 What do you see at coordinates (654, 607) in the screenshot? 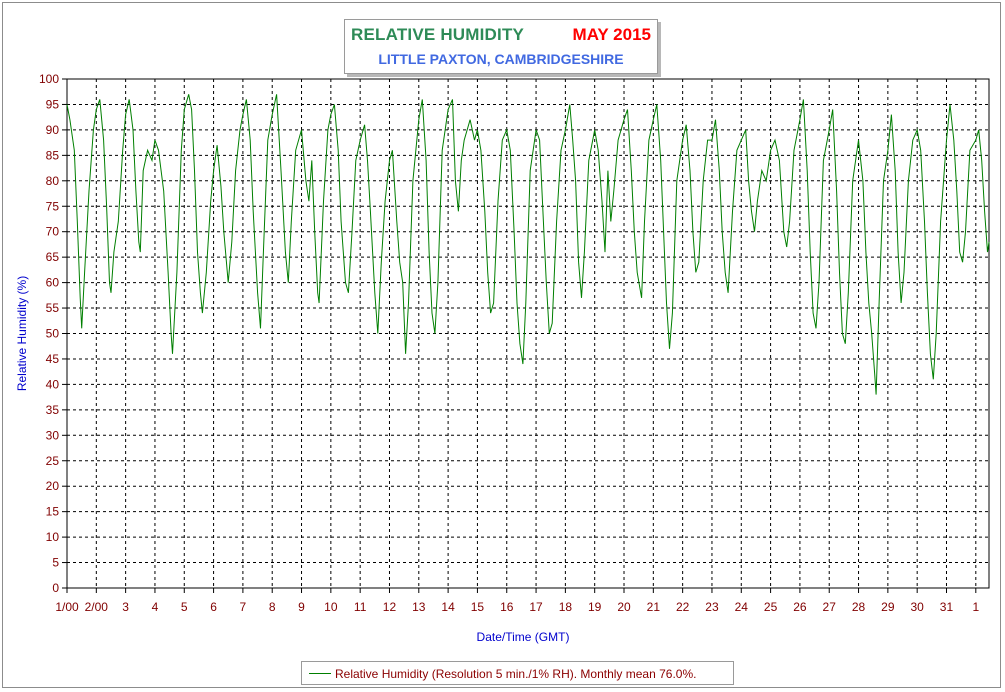
I see `x-tick-label: 21` at bounding box center [654, 607].